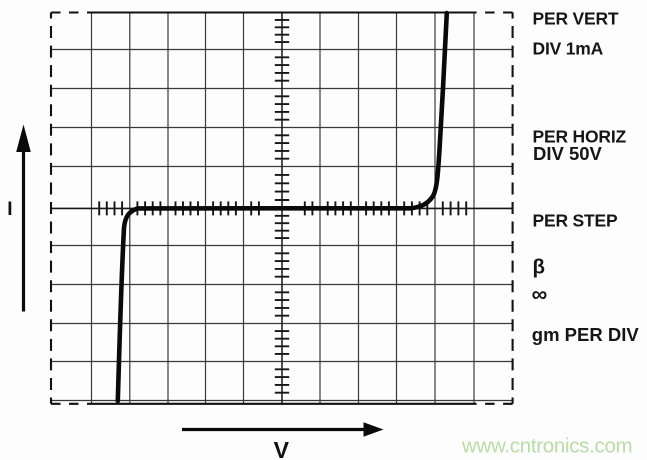 This screenshot has width=647, height=460. Describe the element at coordinates (568, 48) in the screenshot. I see `svg-text: DIV 1mA` at that location.